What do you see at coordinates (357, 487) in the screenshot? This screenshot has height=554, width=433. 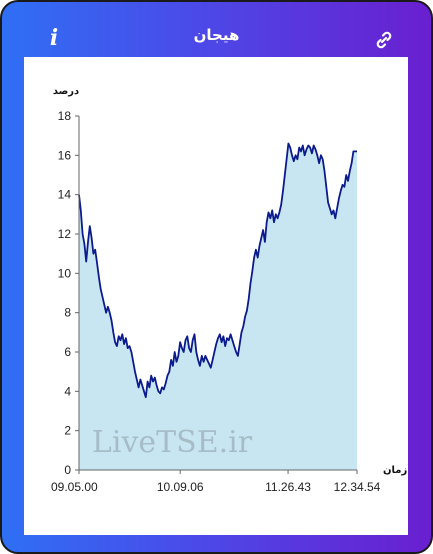 I see `x-tick-label: 12.34.54` at bounding box center [357, 487].